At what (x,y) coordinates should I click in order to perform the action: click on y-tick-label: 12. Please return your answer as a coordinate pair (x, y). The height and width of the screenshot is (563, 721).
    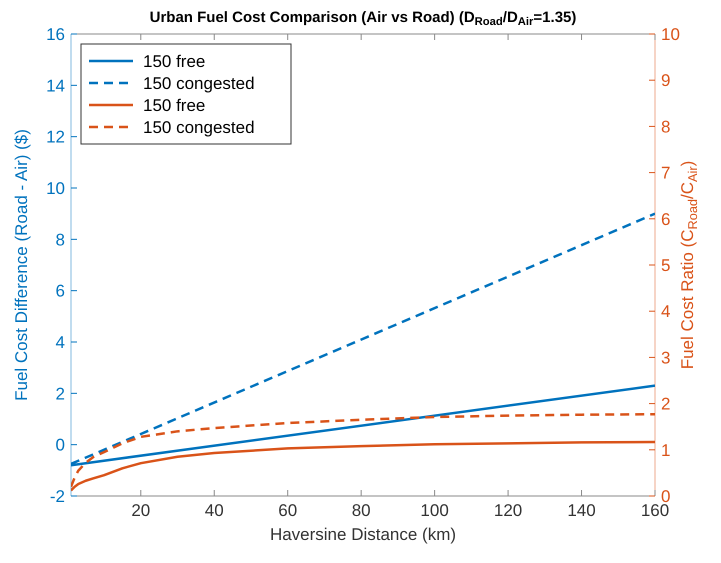
    Looking at the image, I should click on (55, 137).